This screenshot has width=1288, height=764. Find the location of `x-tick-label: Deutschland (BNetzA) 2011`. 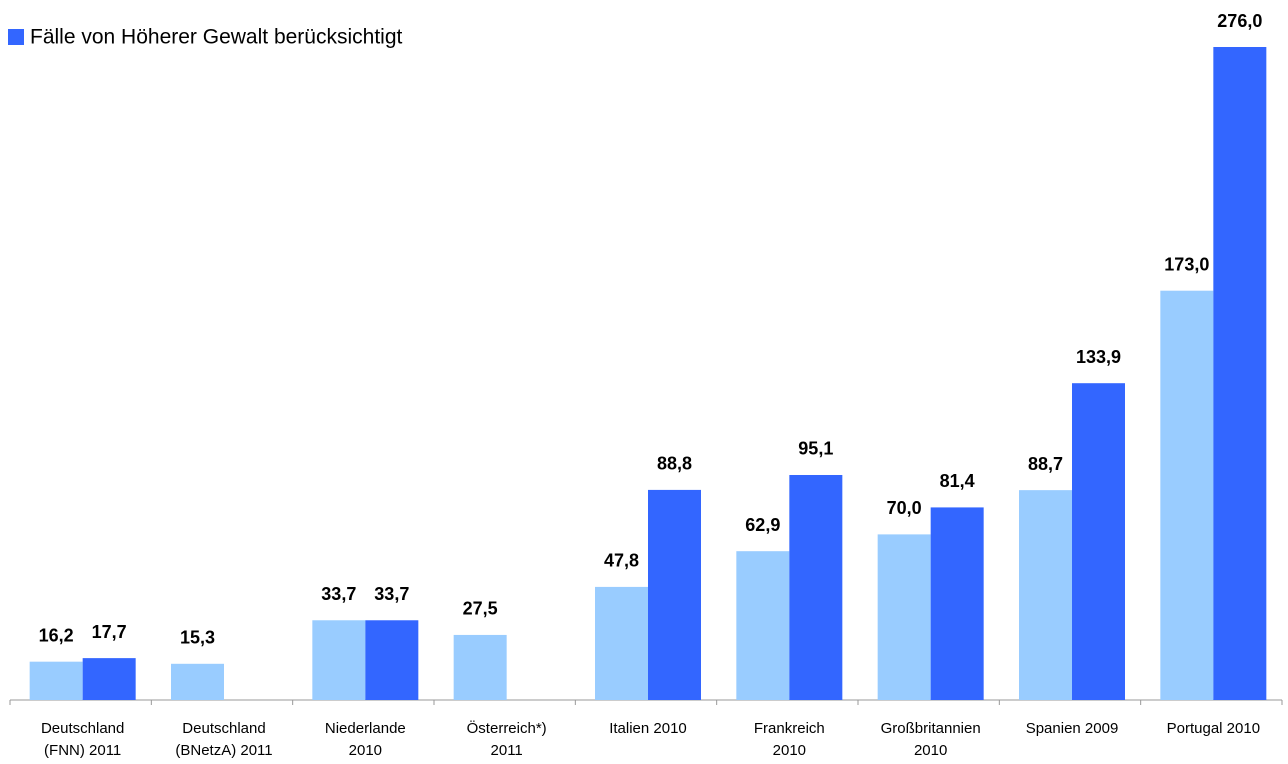

x-tick-label: Deutschland (BNetzA) 2011 is located at coordinates (224, 739).